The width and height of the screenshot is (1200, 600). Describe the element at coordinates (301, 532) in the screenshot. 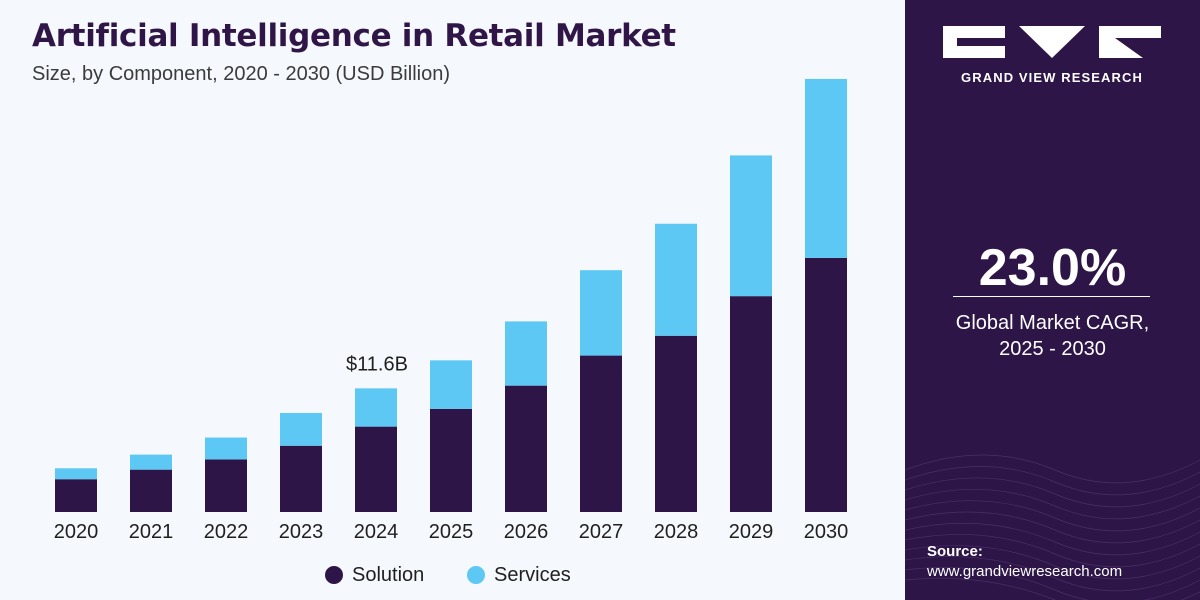

I see `x-tick-label: 2023` at that location.